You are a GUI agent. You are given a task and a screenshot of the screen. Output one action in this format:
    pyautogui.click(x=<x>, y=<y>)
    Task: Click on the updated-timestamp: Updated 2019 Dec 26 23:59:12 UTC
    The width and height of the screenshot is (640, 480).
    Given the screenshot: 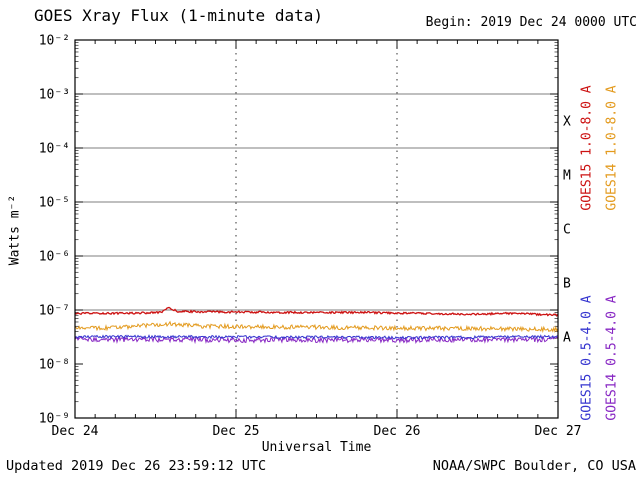 What is the action you would take?
    pyautogui.click(x=136, y=466)
    